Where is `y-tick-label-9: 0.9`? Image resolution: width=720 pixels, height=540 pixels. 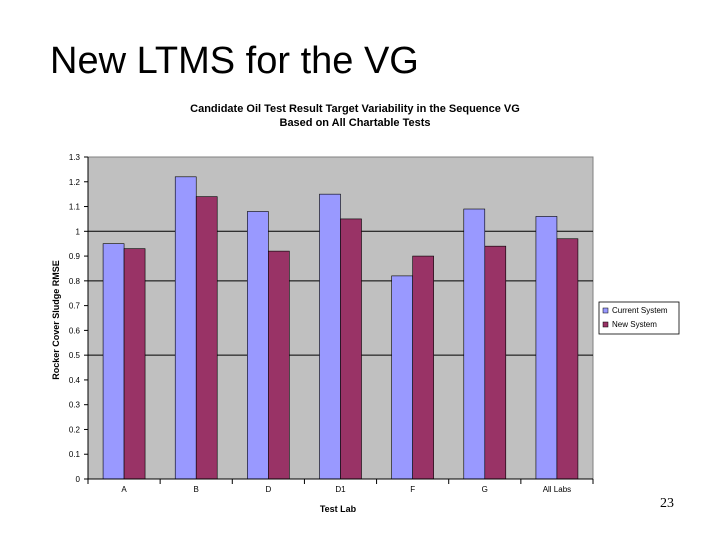 y-tick-label-9: 0.9 is located at coordinates (75, 256).